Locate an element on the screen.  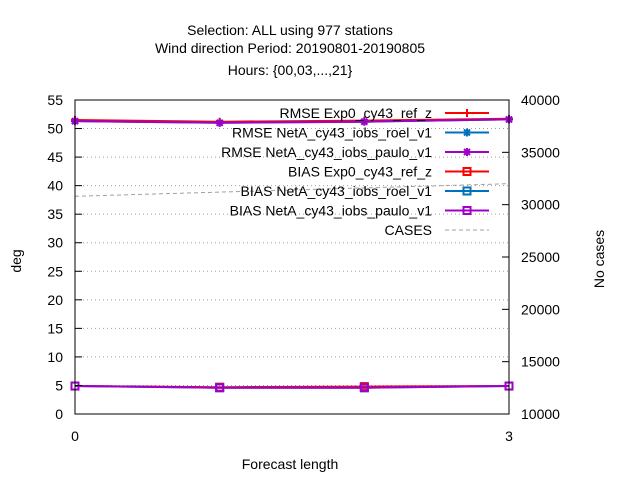
legend-entry: BIAS Exp0_cy43_ref_z is located at coordinates (388, 172).